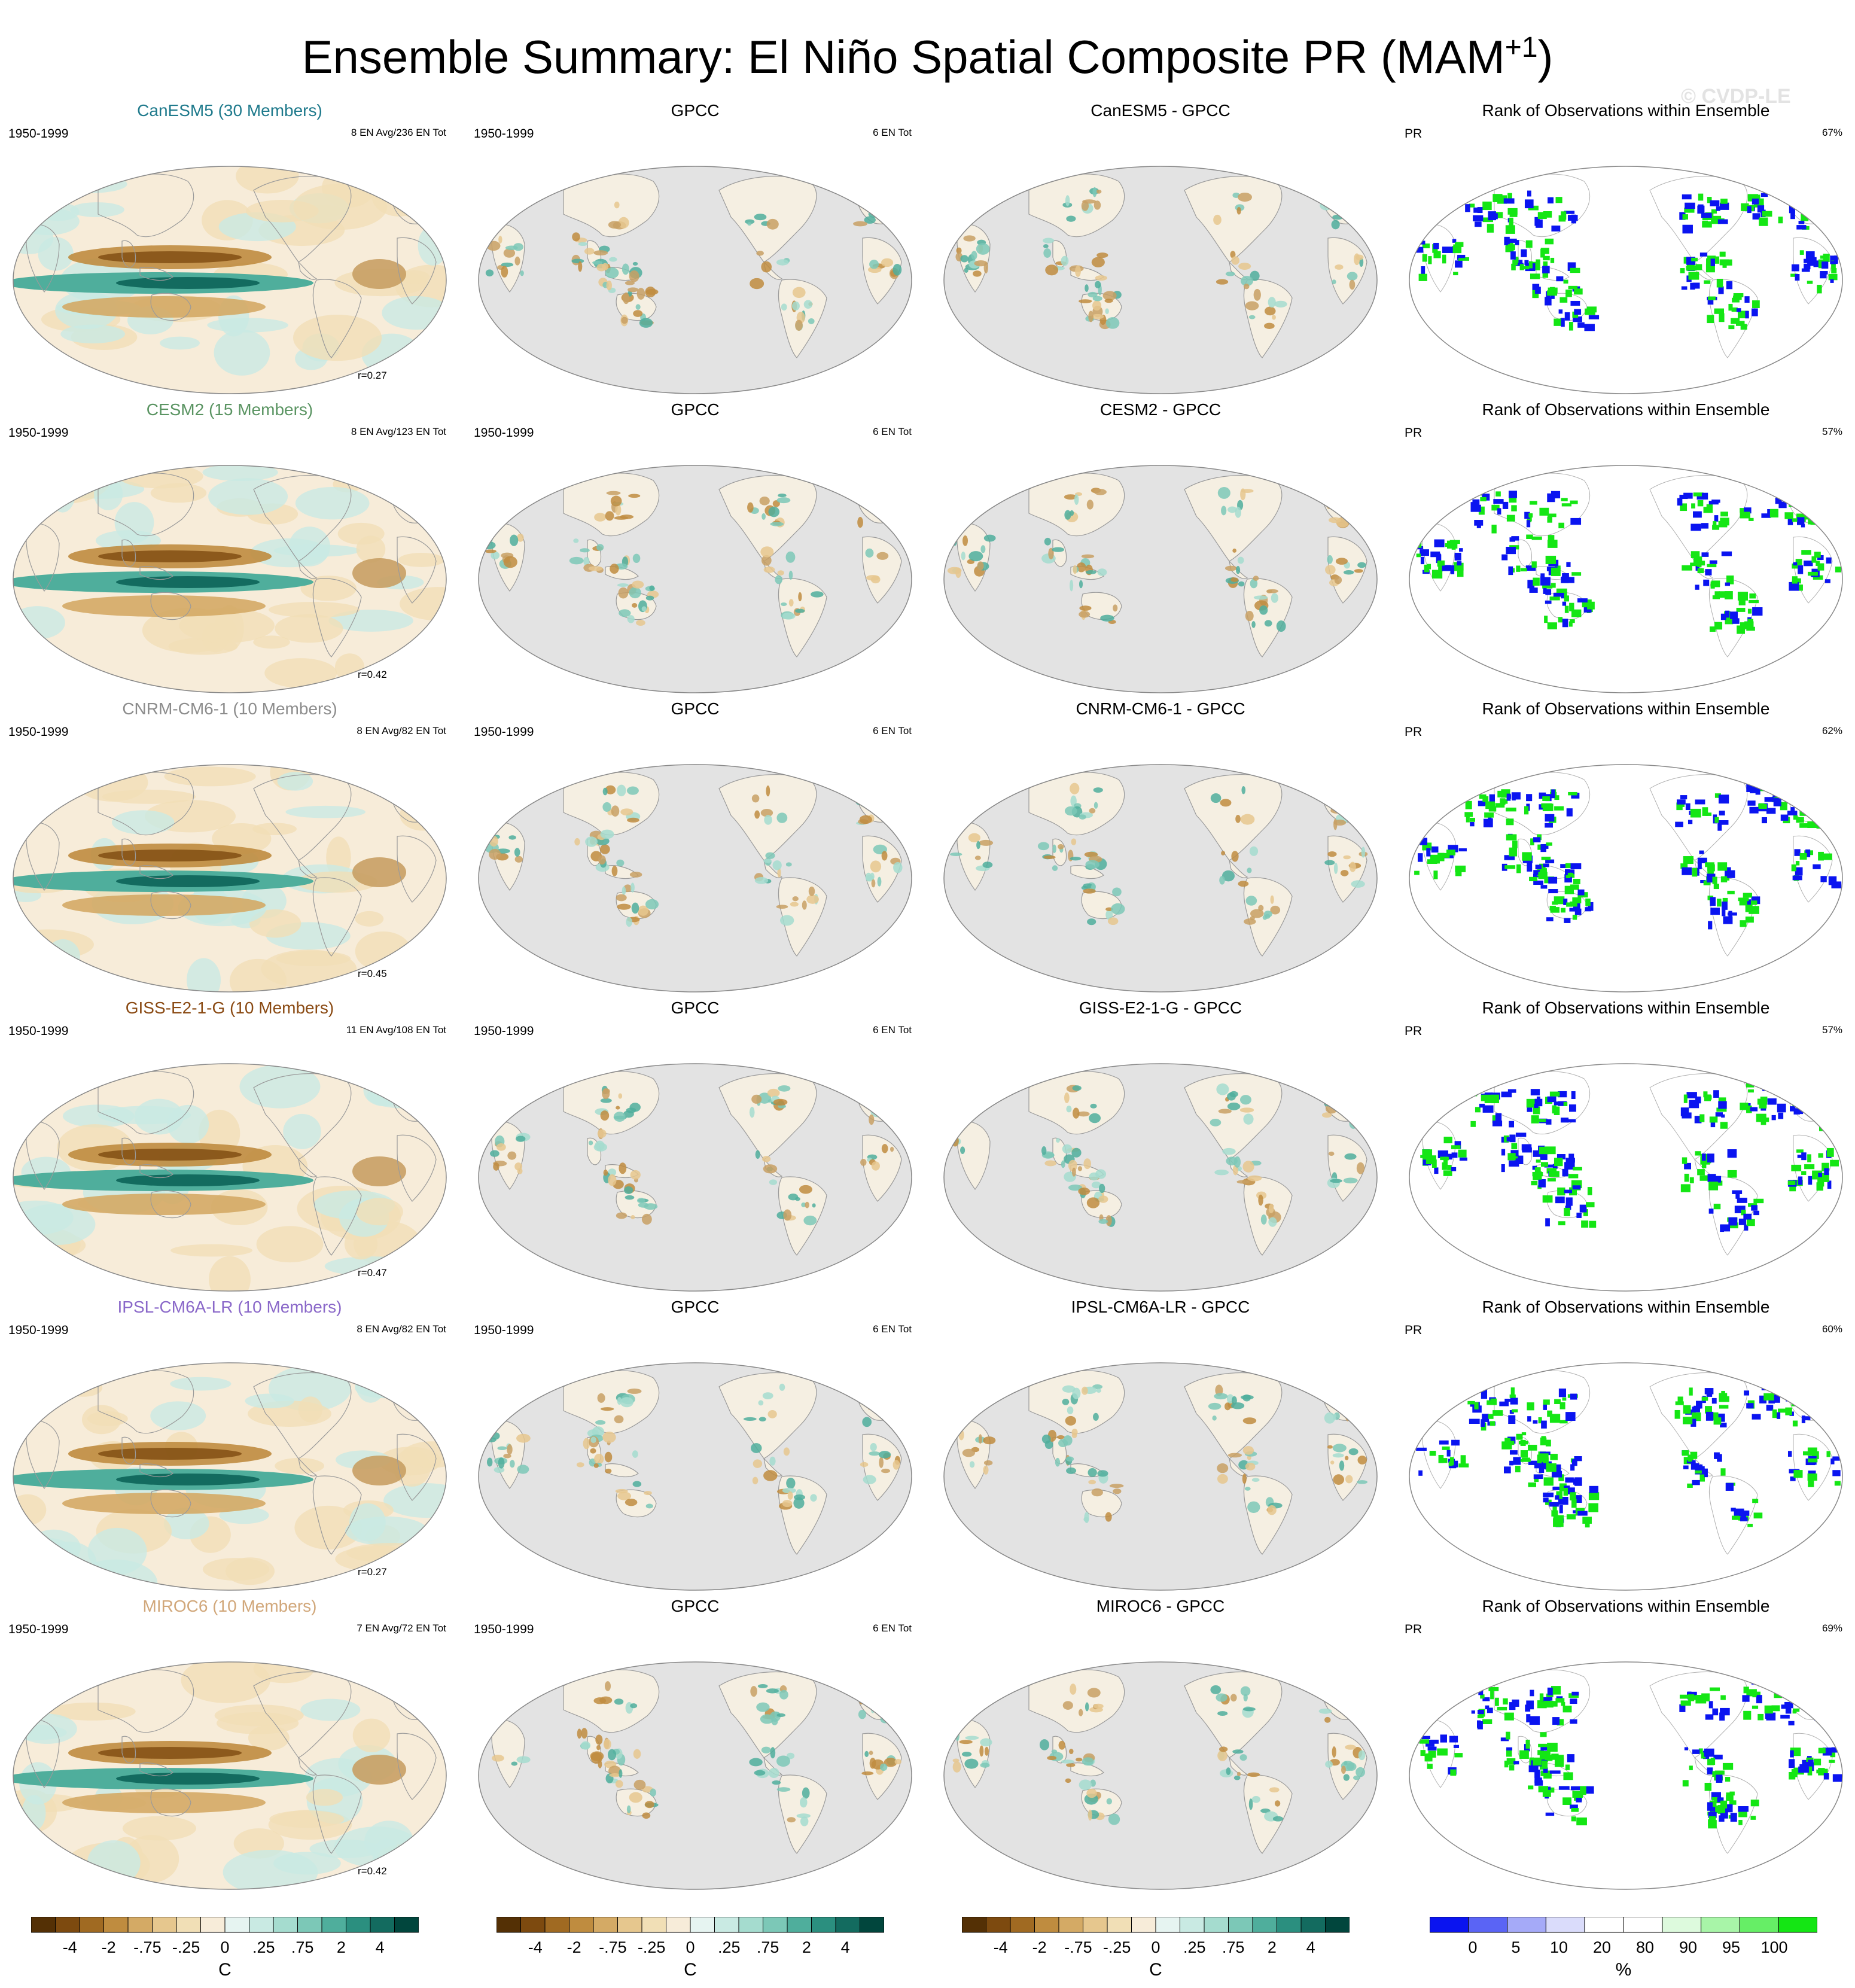 This screenshot has height=1988, width=1855. What do you see at coordinates (186, 1947) in the screenshot?
I see `colorbar-tick-label: -.25` at bounding box center [186, 1947].